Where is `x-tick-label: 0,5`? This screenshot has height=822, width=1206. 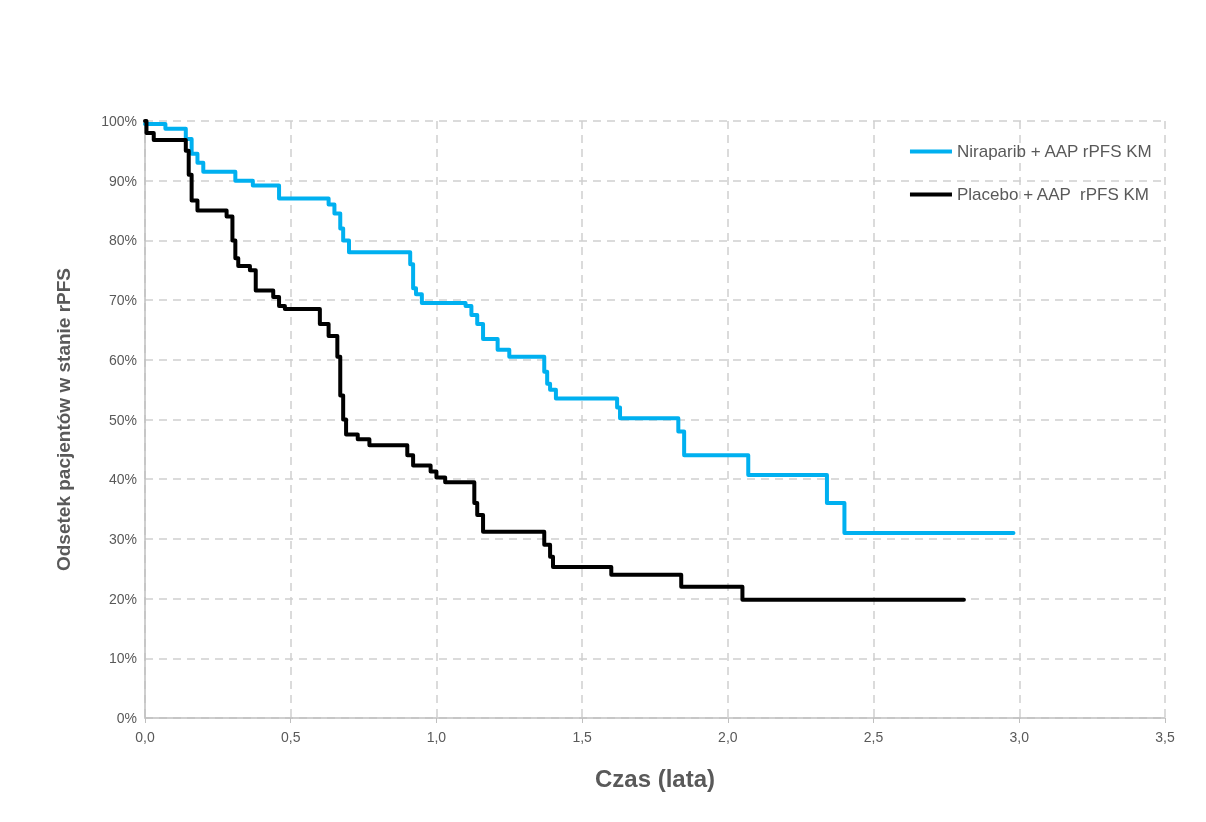
x-tick-label: 0,5 is located at coordinates (290, 737).